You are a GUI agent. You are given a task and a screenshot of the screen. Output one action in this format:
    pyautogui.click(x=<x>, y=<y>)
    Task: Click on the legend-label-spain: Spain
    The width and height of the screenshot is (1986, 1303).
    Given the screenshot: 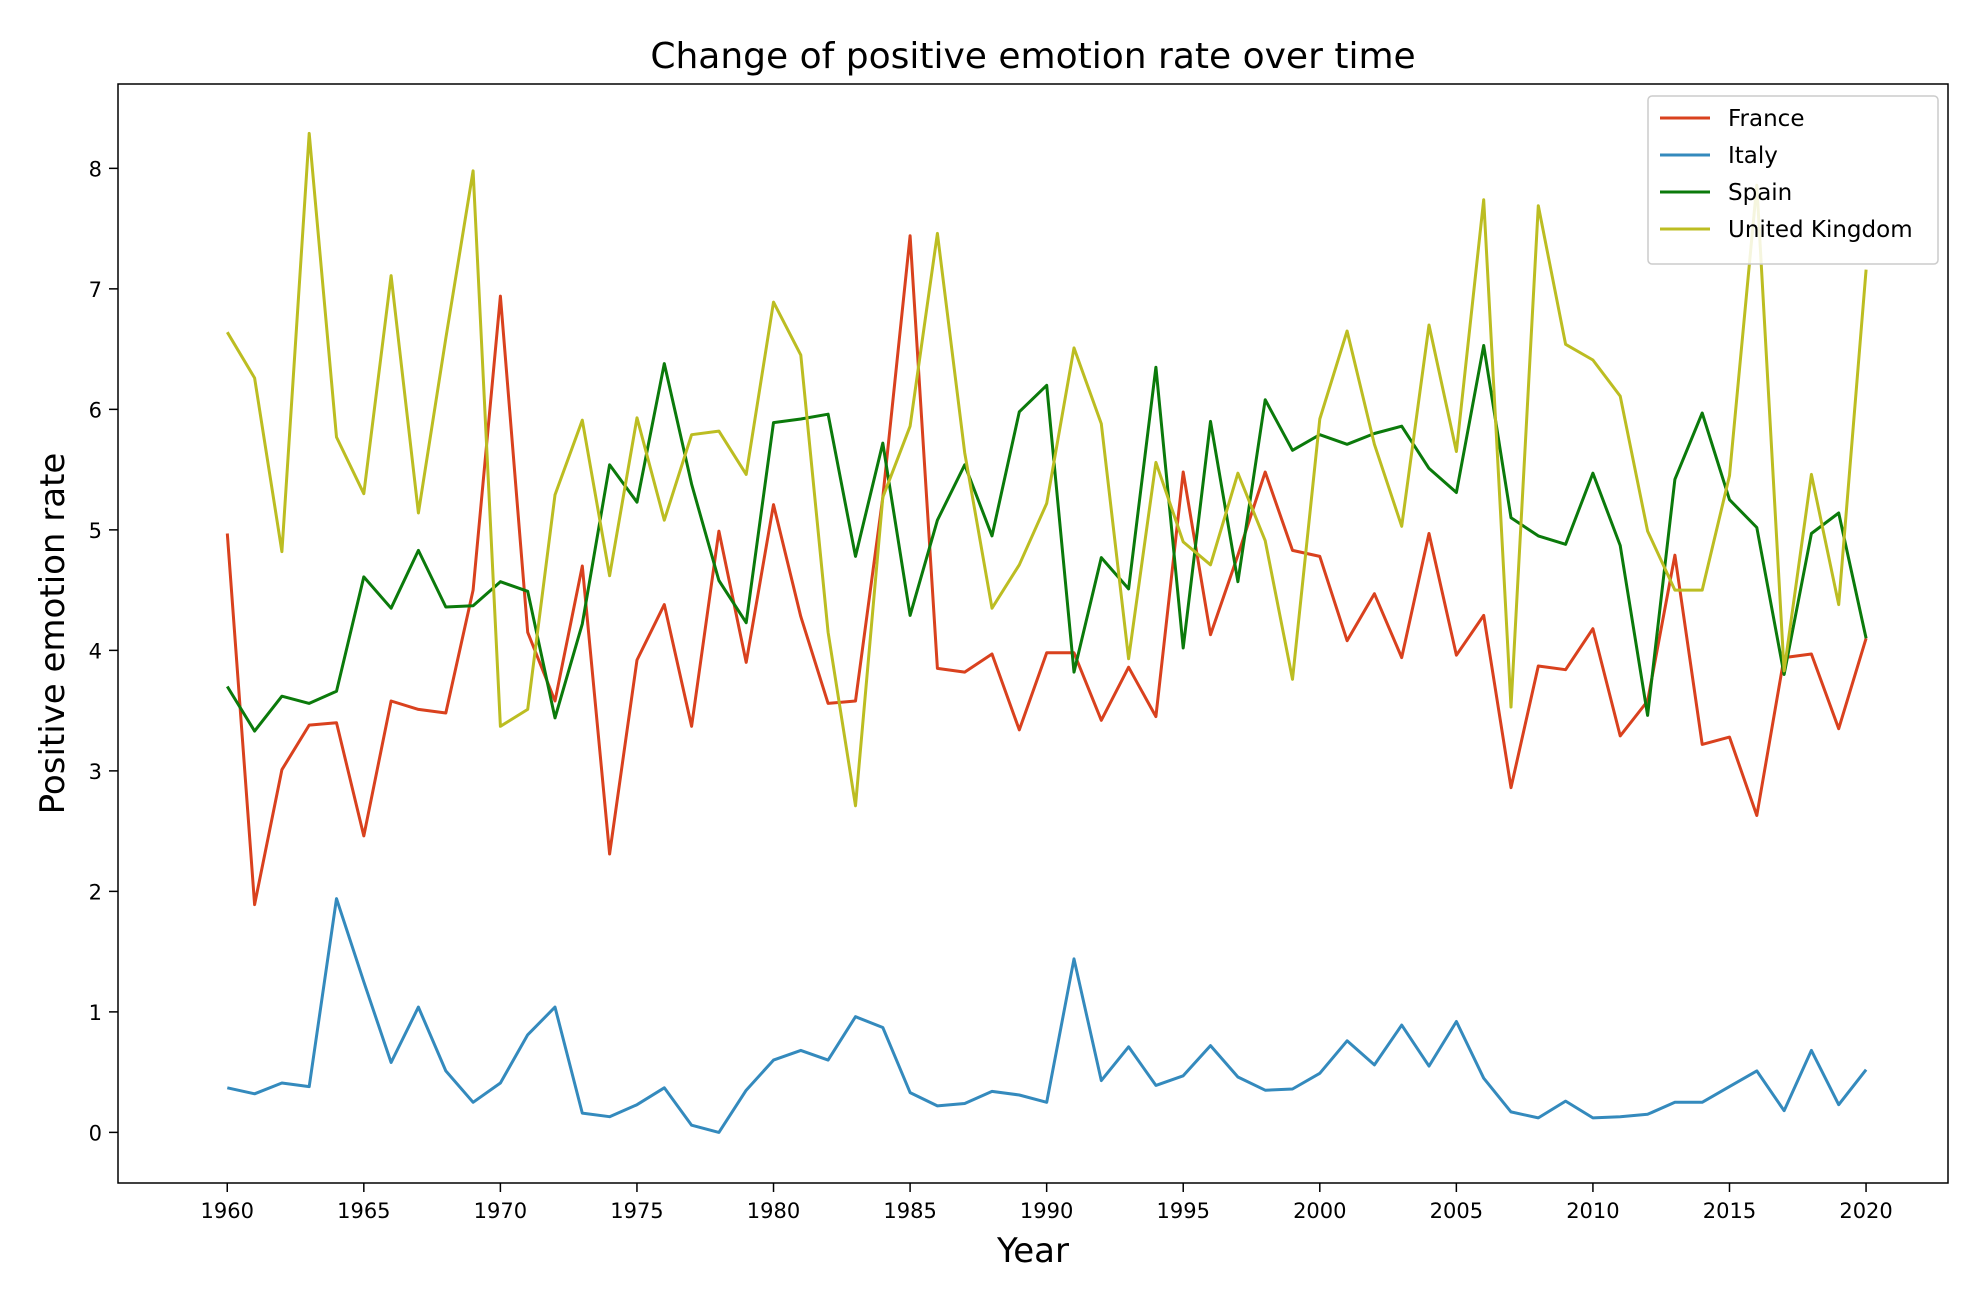 What is the action you would take?
    pyautogui.click(x=1760, y=193)
    